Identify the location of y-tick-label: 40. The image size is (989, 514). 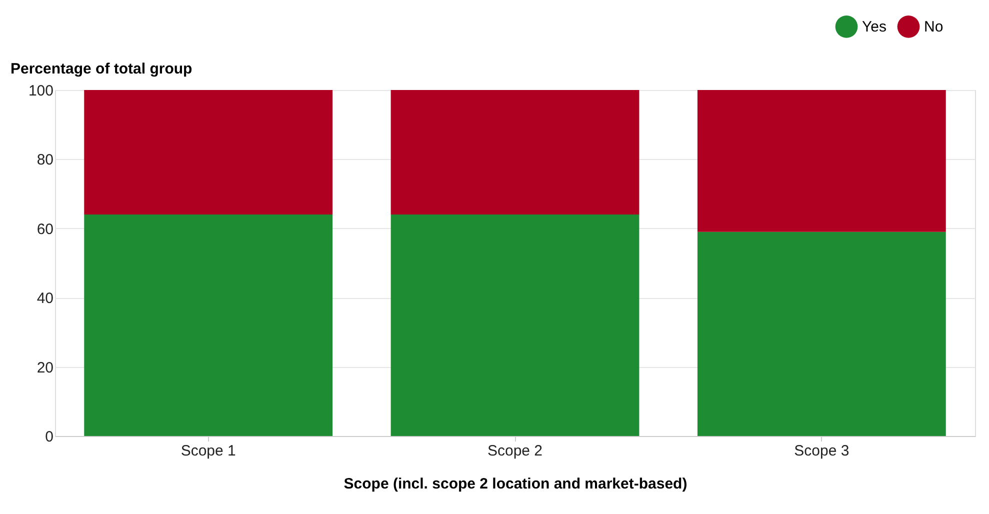
(45, 299).